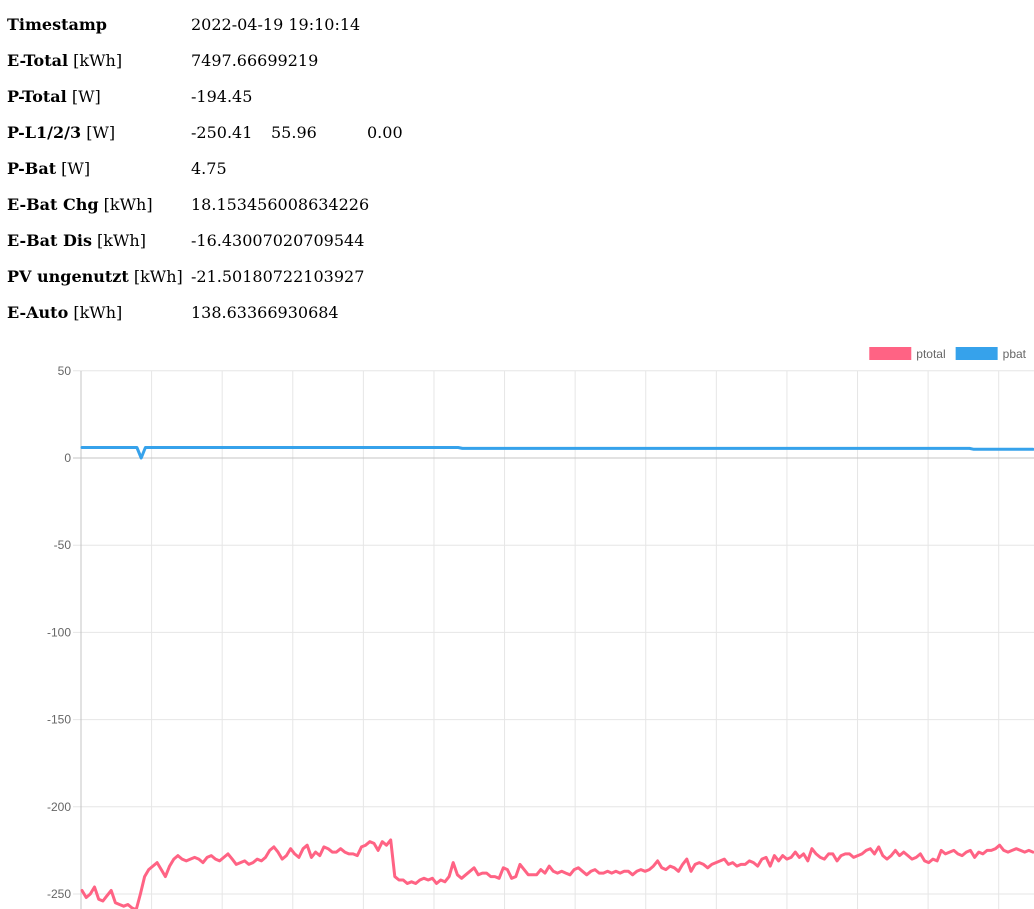 Image resolution: width=1034 pixels, height=909 pixels. Describe the element at coordinates (557, 453) in the screenshot. I see `series-line-pbat` at that location.